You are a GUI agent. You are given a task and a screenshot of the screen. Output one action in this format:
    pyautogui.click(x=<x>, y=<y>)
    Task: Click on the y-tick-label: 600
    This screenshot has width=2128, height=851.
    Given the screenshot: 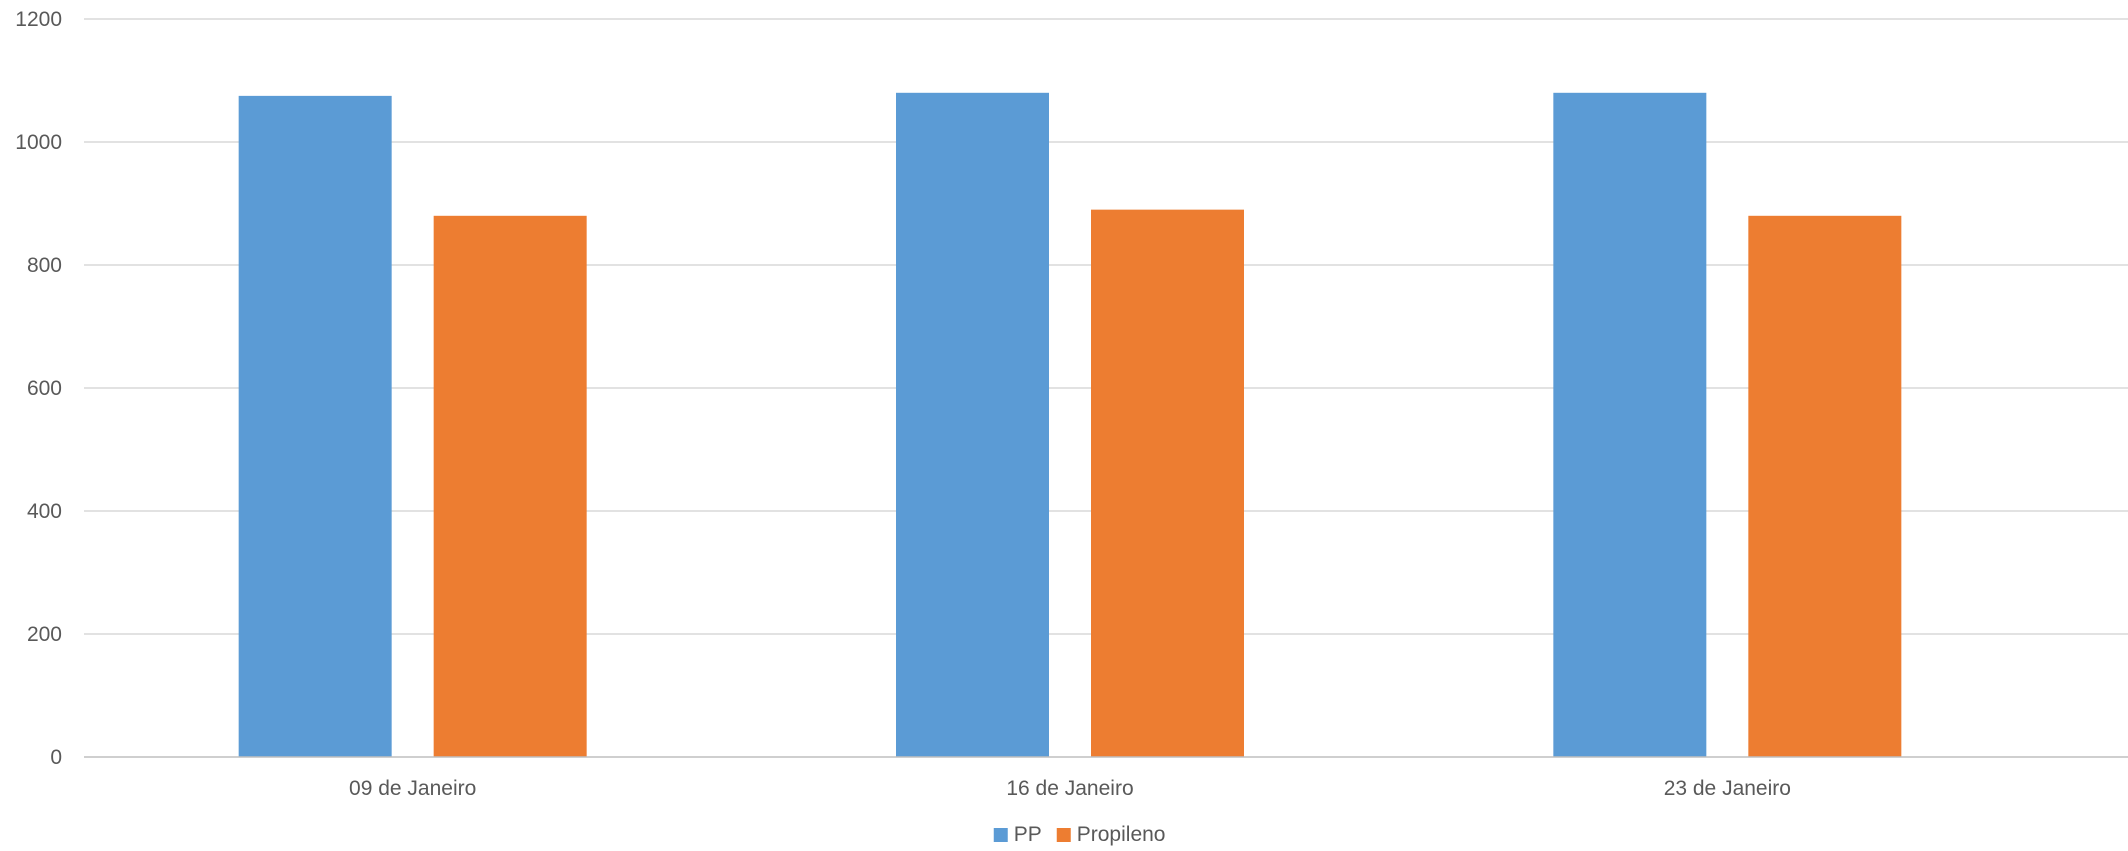 What is the action you would take?
    pyautogui.click(x=44, y=388)
    